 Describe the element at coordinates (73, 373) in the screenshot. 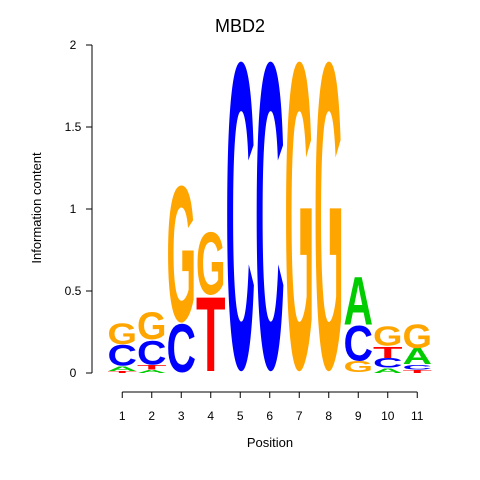

I see `y-tick-label: 0` at that location.